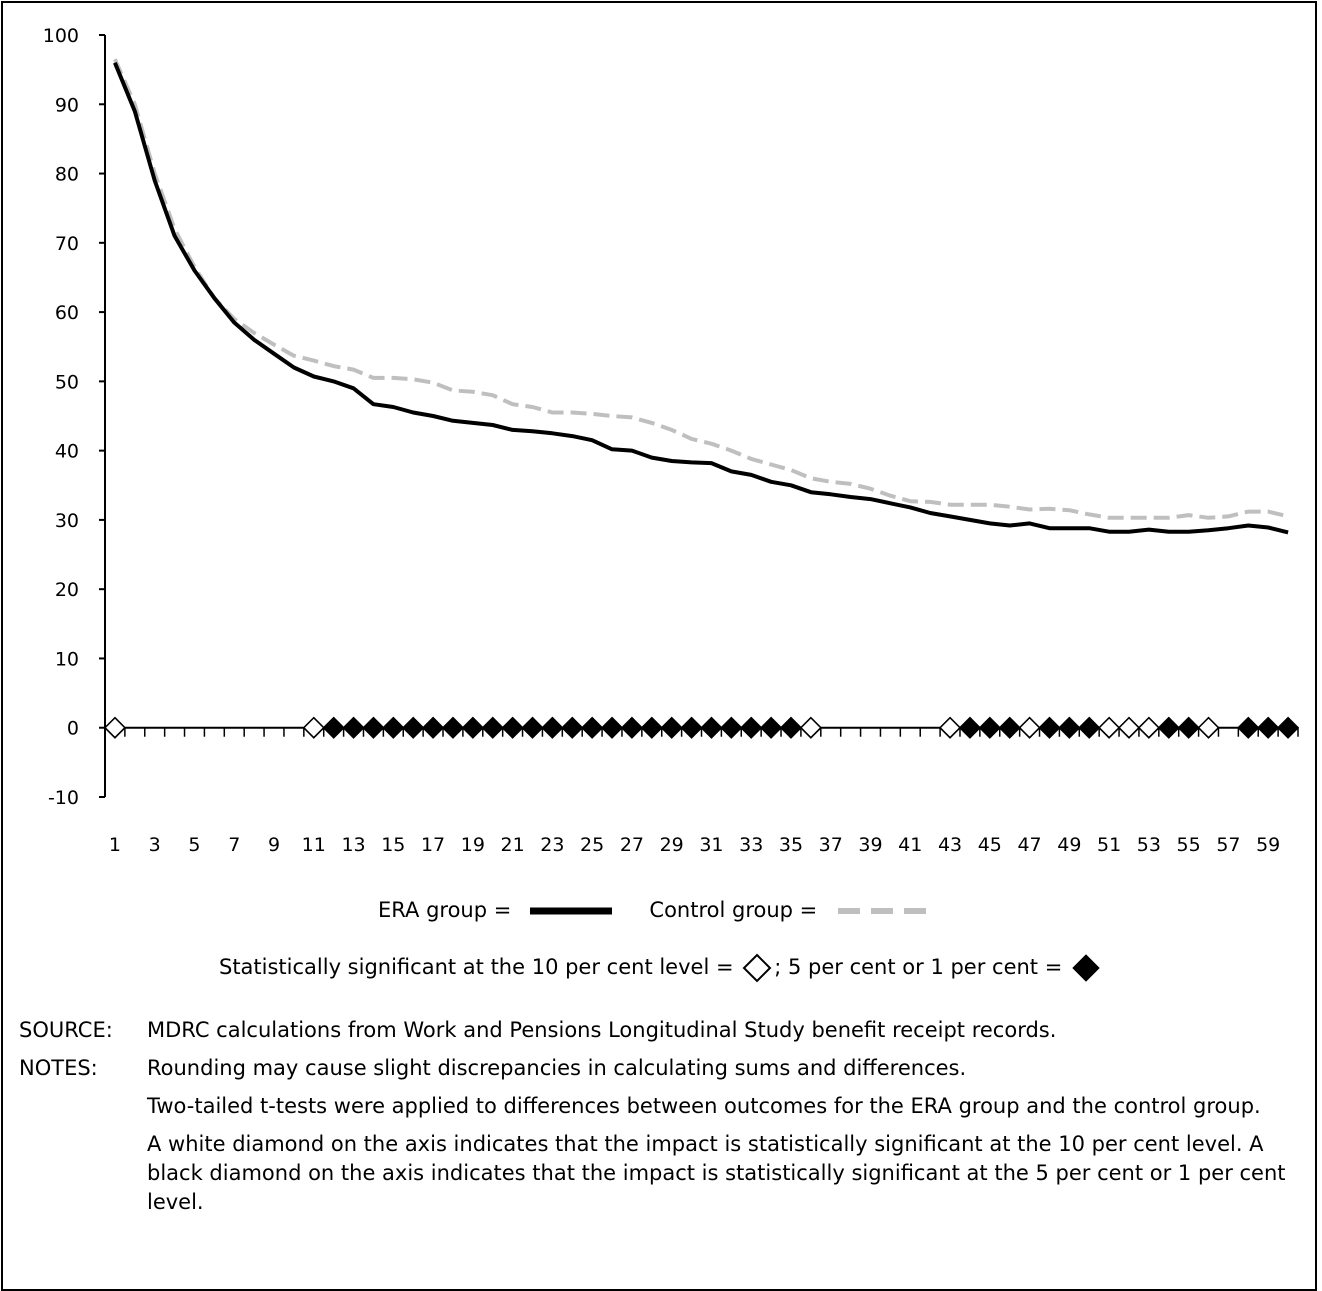 The width and height of the screenshot is (1322, 1291). I want to click on x-tick-label: 35, so click(791, 845).